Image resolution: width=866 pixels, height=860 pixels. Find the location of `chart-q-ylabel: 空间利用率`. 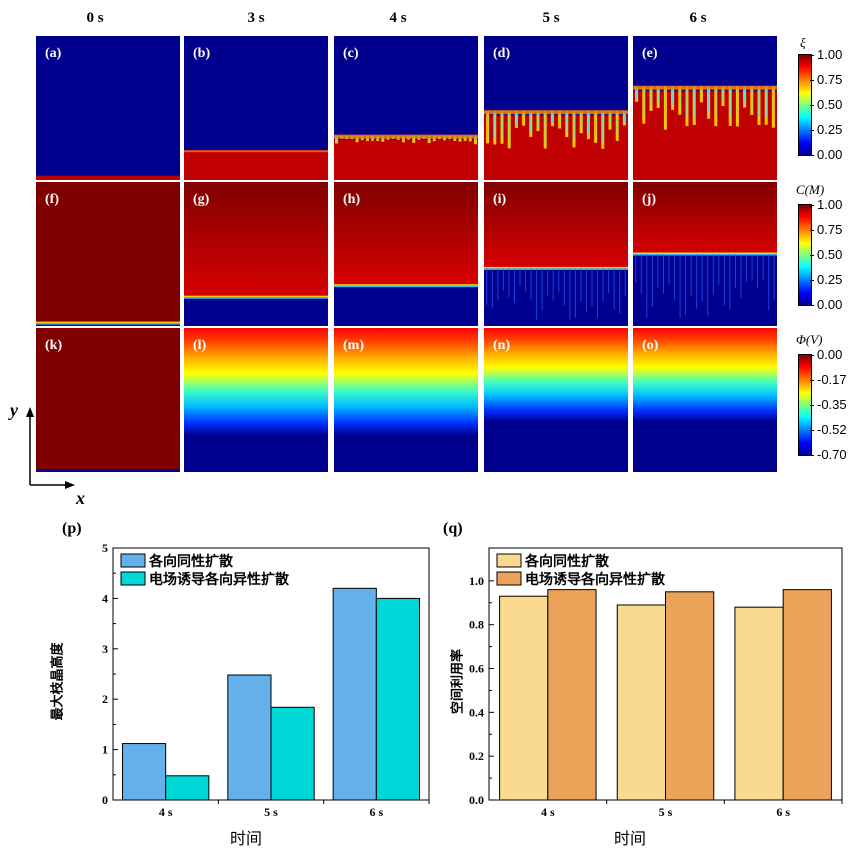

chart-q-ylabel: 空间利用率 is located at coordinates (458, 682).